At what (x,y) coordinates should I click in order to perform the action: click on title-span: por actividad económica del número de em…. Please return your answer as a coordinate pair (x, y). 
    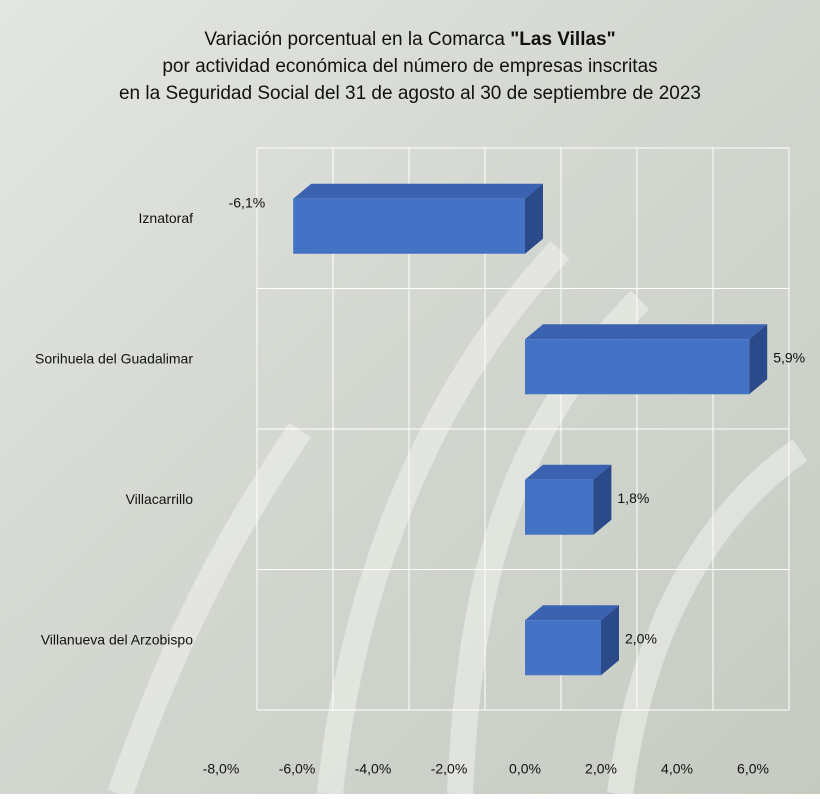
    Looking at the image, I should click on (409, 66).